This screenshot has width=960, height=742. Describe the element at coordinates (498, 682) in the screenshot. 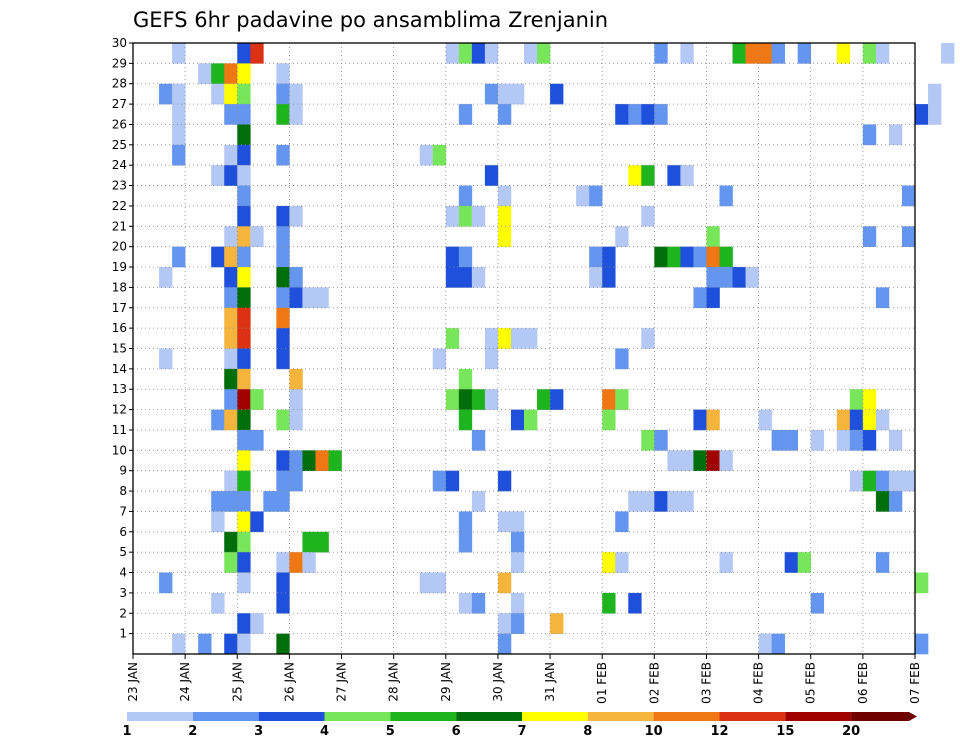

I see `x-tick-label: 30 JAN` at that location.